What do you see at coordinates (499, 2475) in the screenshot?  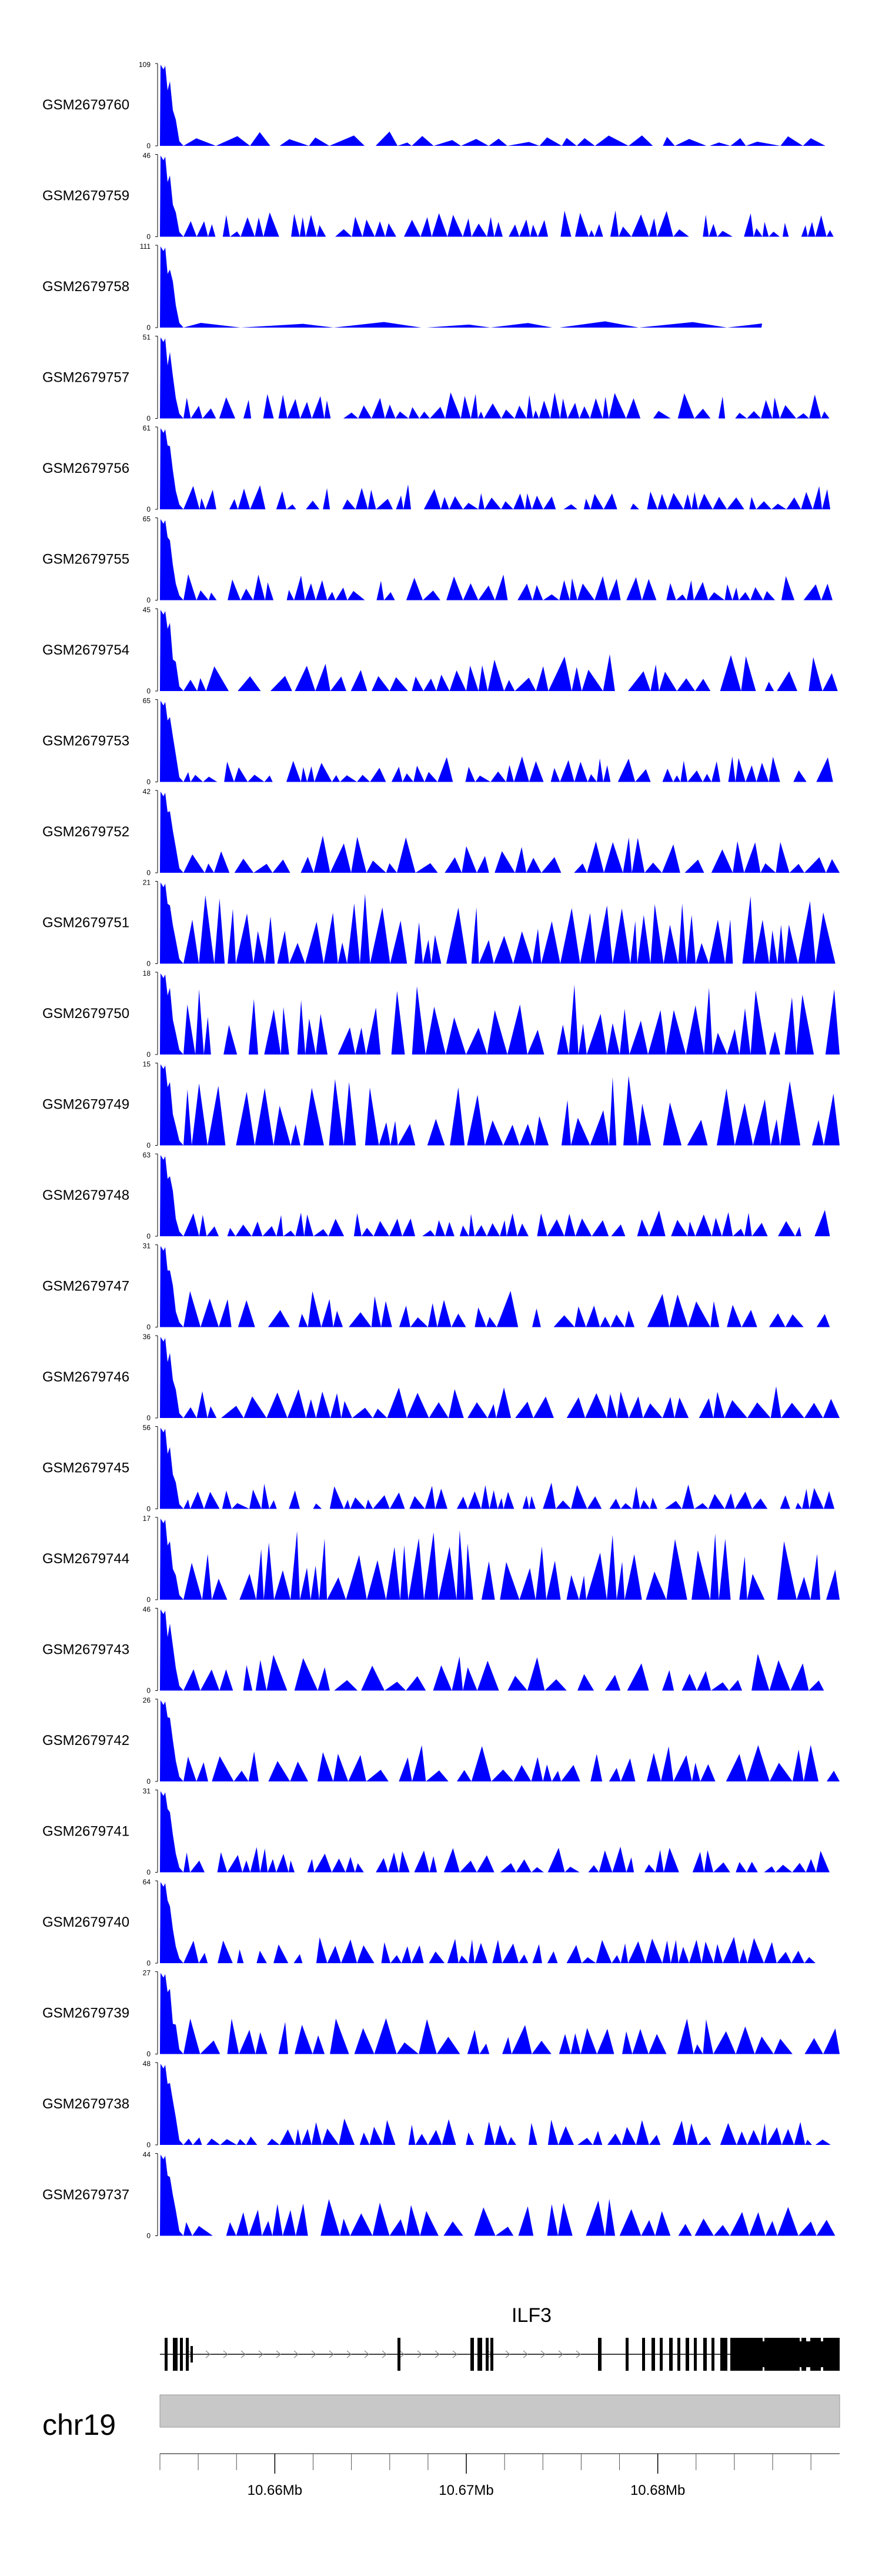 I see `genome-axis: 10.66Mb 10.67Mb 10.68Mb` at bounding box center [499, 2475].